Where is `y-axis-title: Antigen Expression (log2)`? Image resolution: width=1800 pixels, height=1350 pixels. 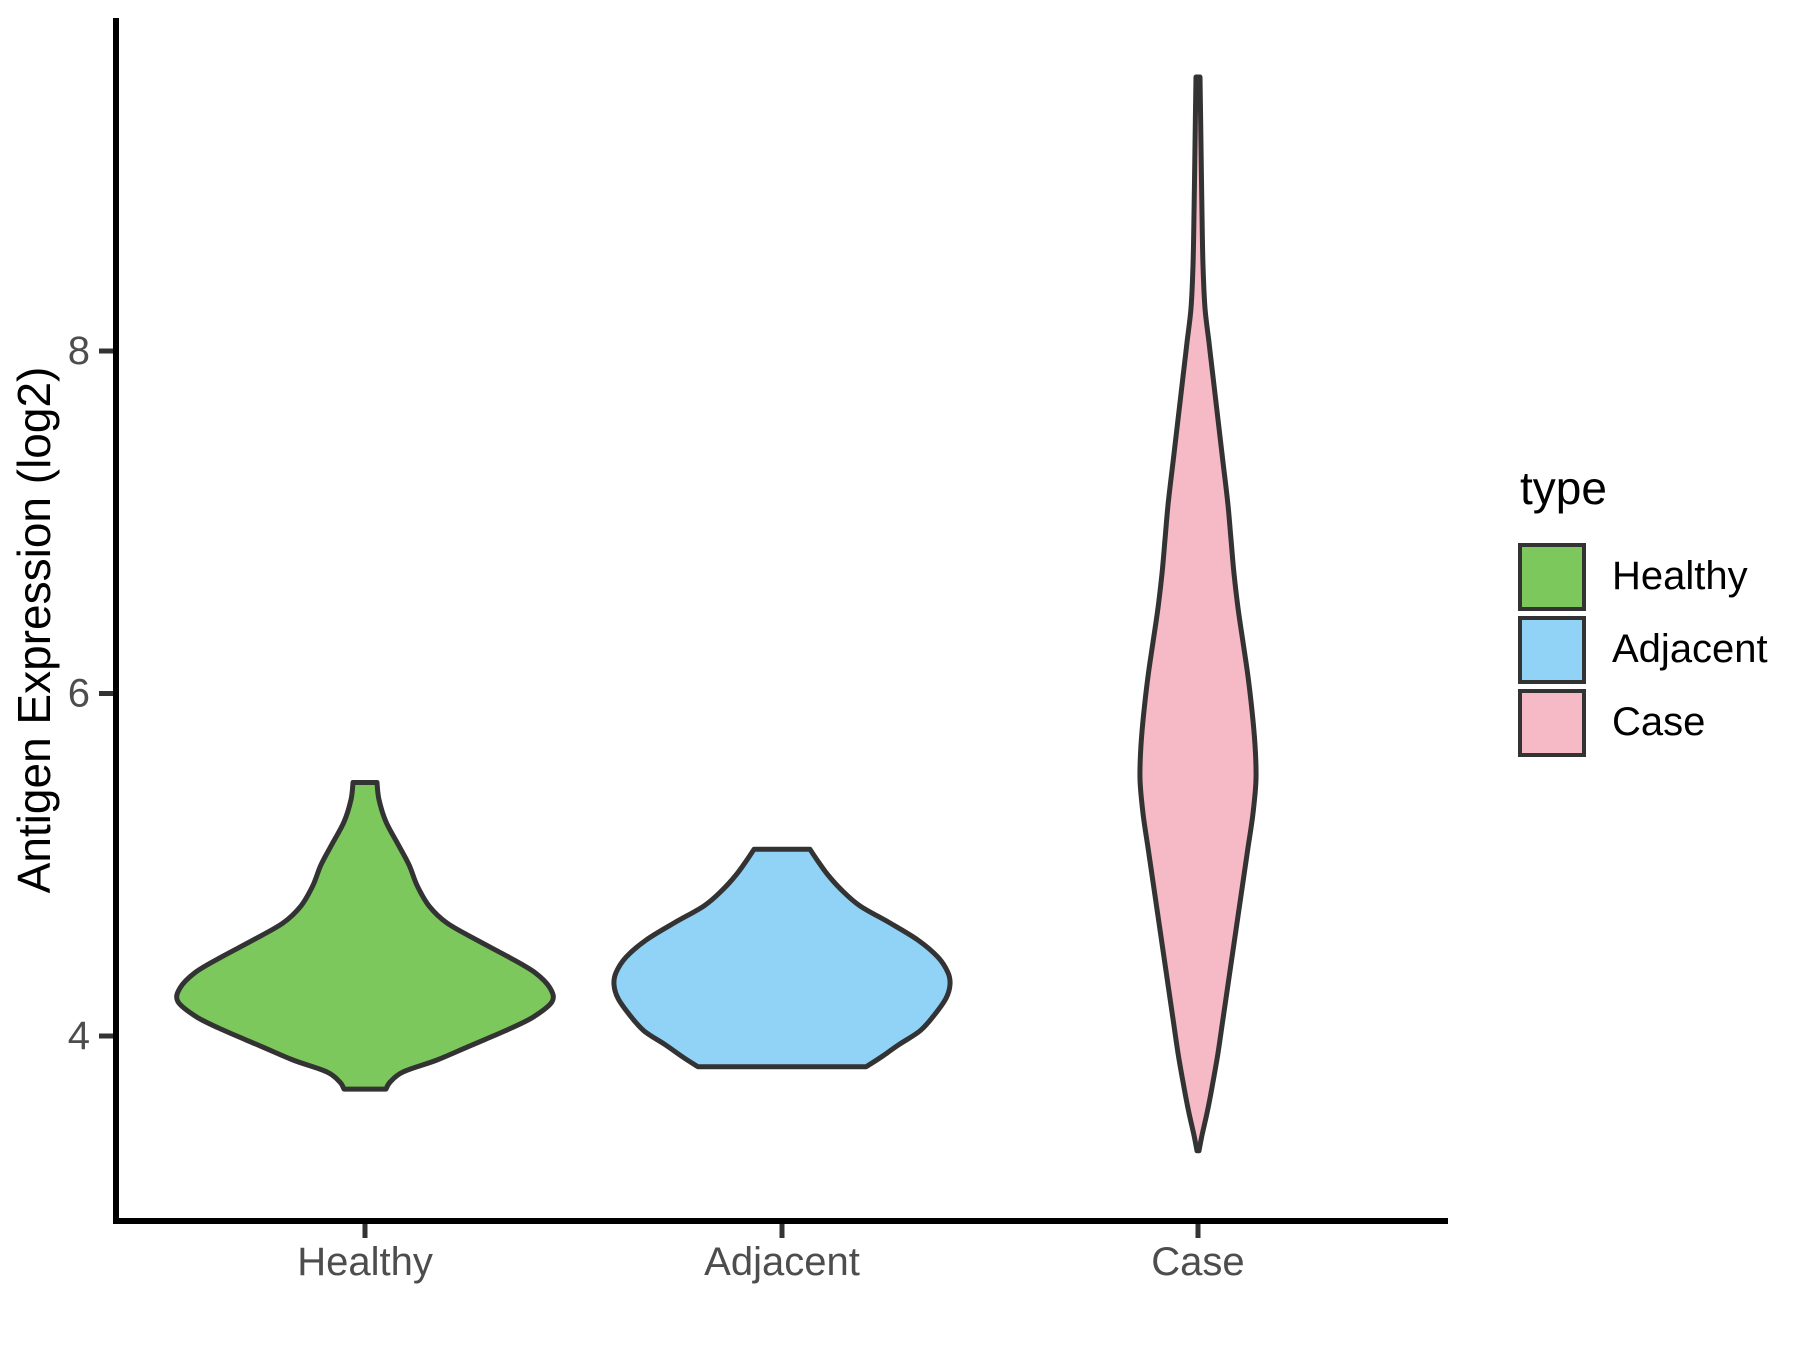 y-axis-title: Antigen Expression (log2) is located at coordinates (34, 630).